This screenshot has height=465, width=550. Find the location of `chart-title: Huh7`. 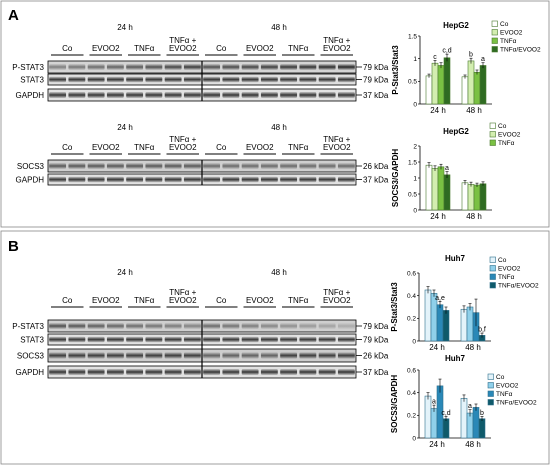

chart-title: Huh7 is located at coordinates (455, 358).